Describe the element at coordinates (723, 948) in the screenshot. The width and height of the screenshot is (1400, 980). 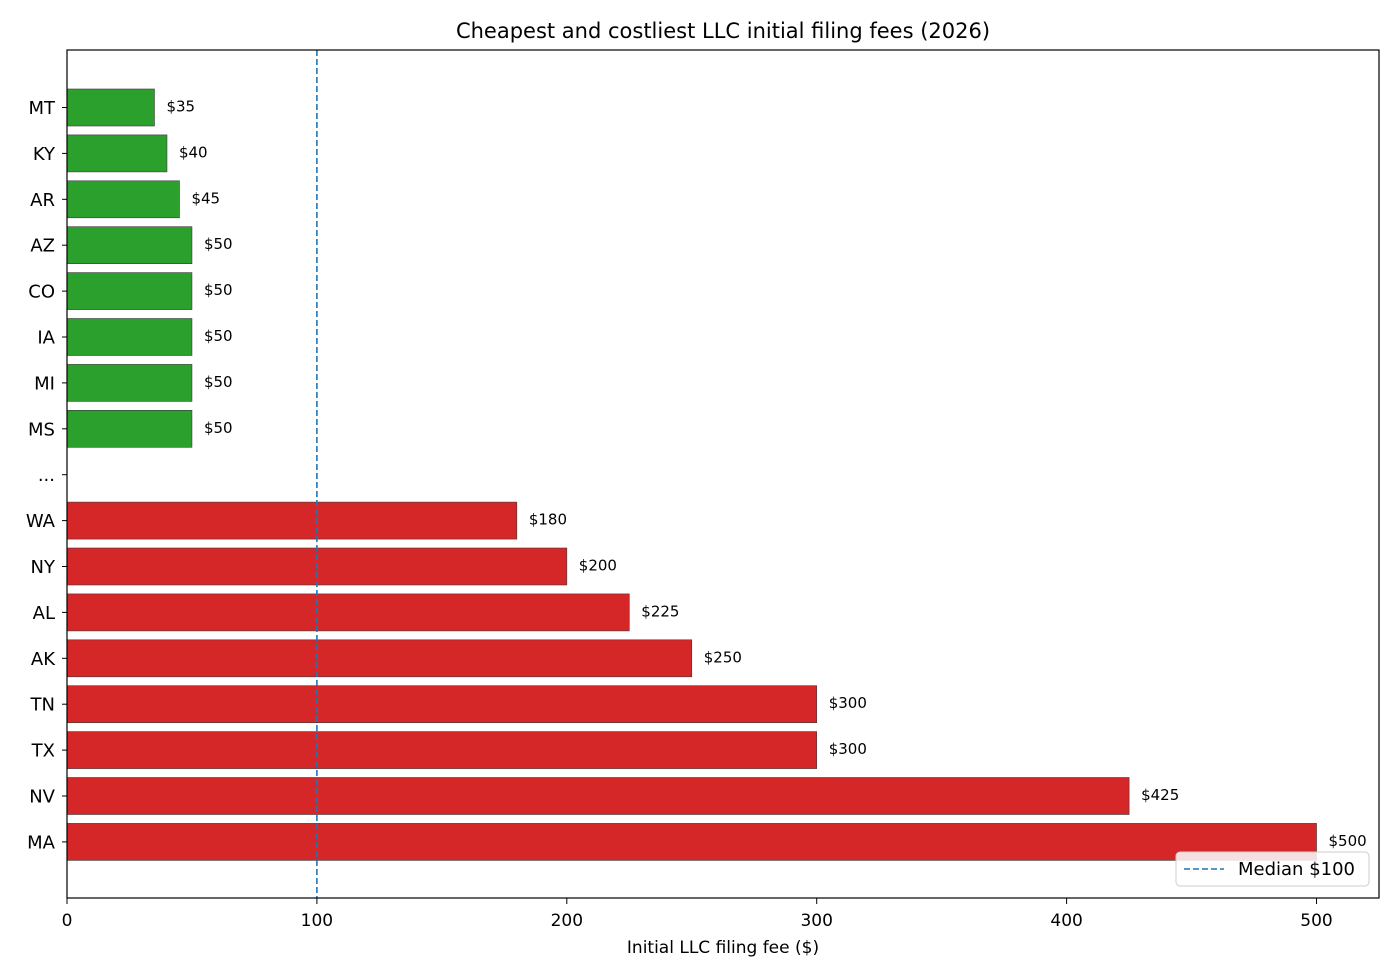
I see `x-axis-label: Initial LLC filing fee ($)` at that location.